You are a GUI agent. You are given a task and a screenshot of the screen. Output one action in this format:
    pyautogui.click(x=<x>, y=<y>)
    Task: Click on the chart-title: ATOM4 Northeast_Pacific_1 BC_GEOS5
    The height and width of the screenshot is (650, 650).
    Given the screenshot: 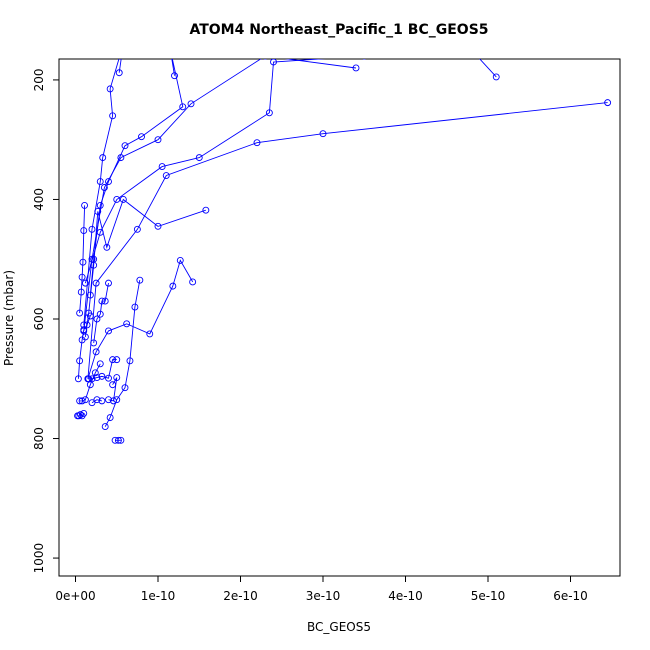 What is the action you would take?
    pyautogui.click(x=338, y=30)
    